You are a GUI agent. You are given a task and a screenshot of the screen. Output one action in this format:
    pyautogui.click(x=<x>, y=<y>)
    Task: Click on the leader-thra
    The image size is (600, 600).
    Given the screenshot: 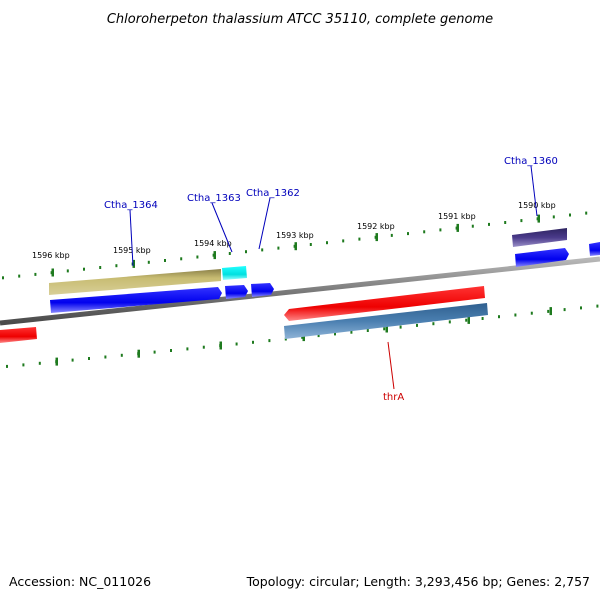 What is the action you would take?
    pyautogui.click(x=391, y=365)
    